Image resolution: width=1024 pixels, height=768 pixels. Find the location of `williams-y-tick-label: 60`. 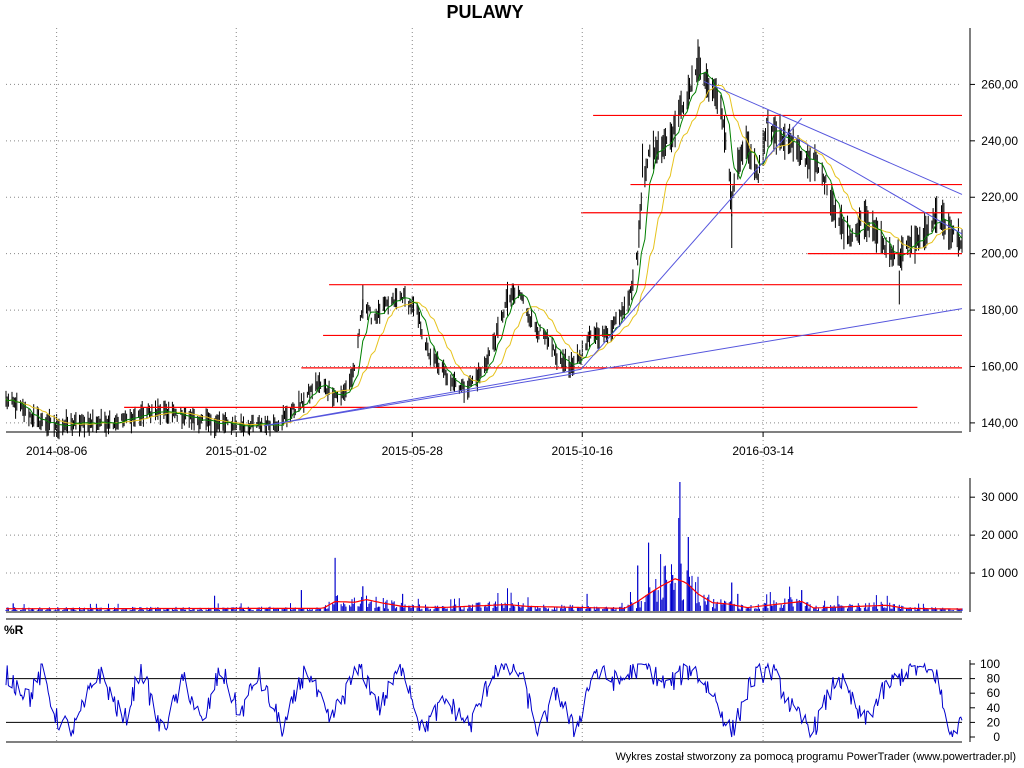

williams-y-tick-label: 60 is located at coordinates (994, 693).